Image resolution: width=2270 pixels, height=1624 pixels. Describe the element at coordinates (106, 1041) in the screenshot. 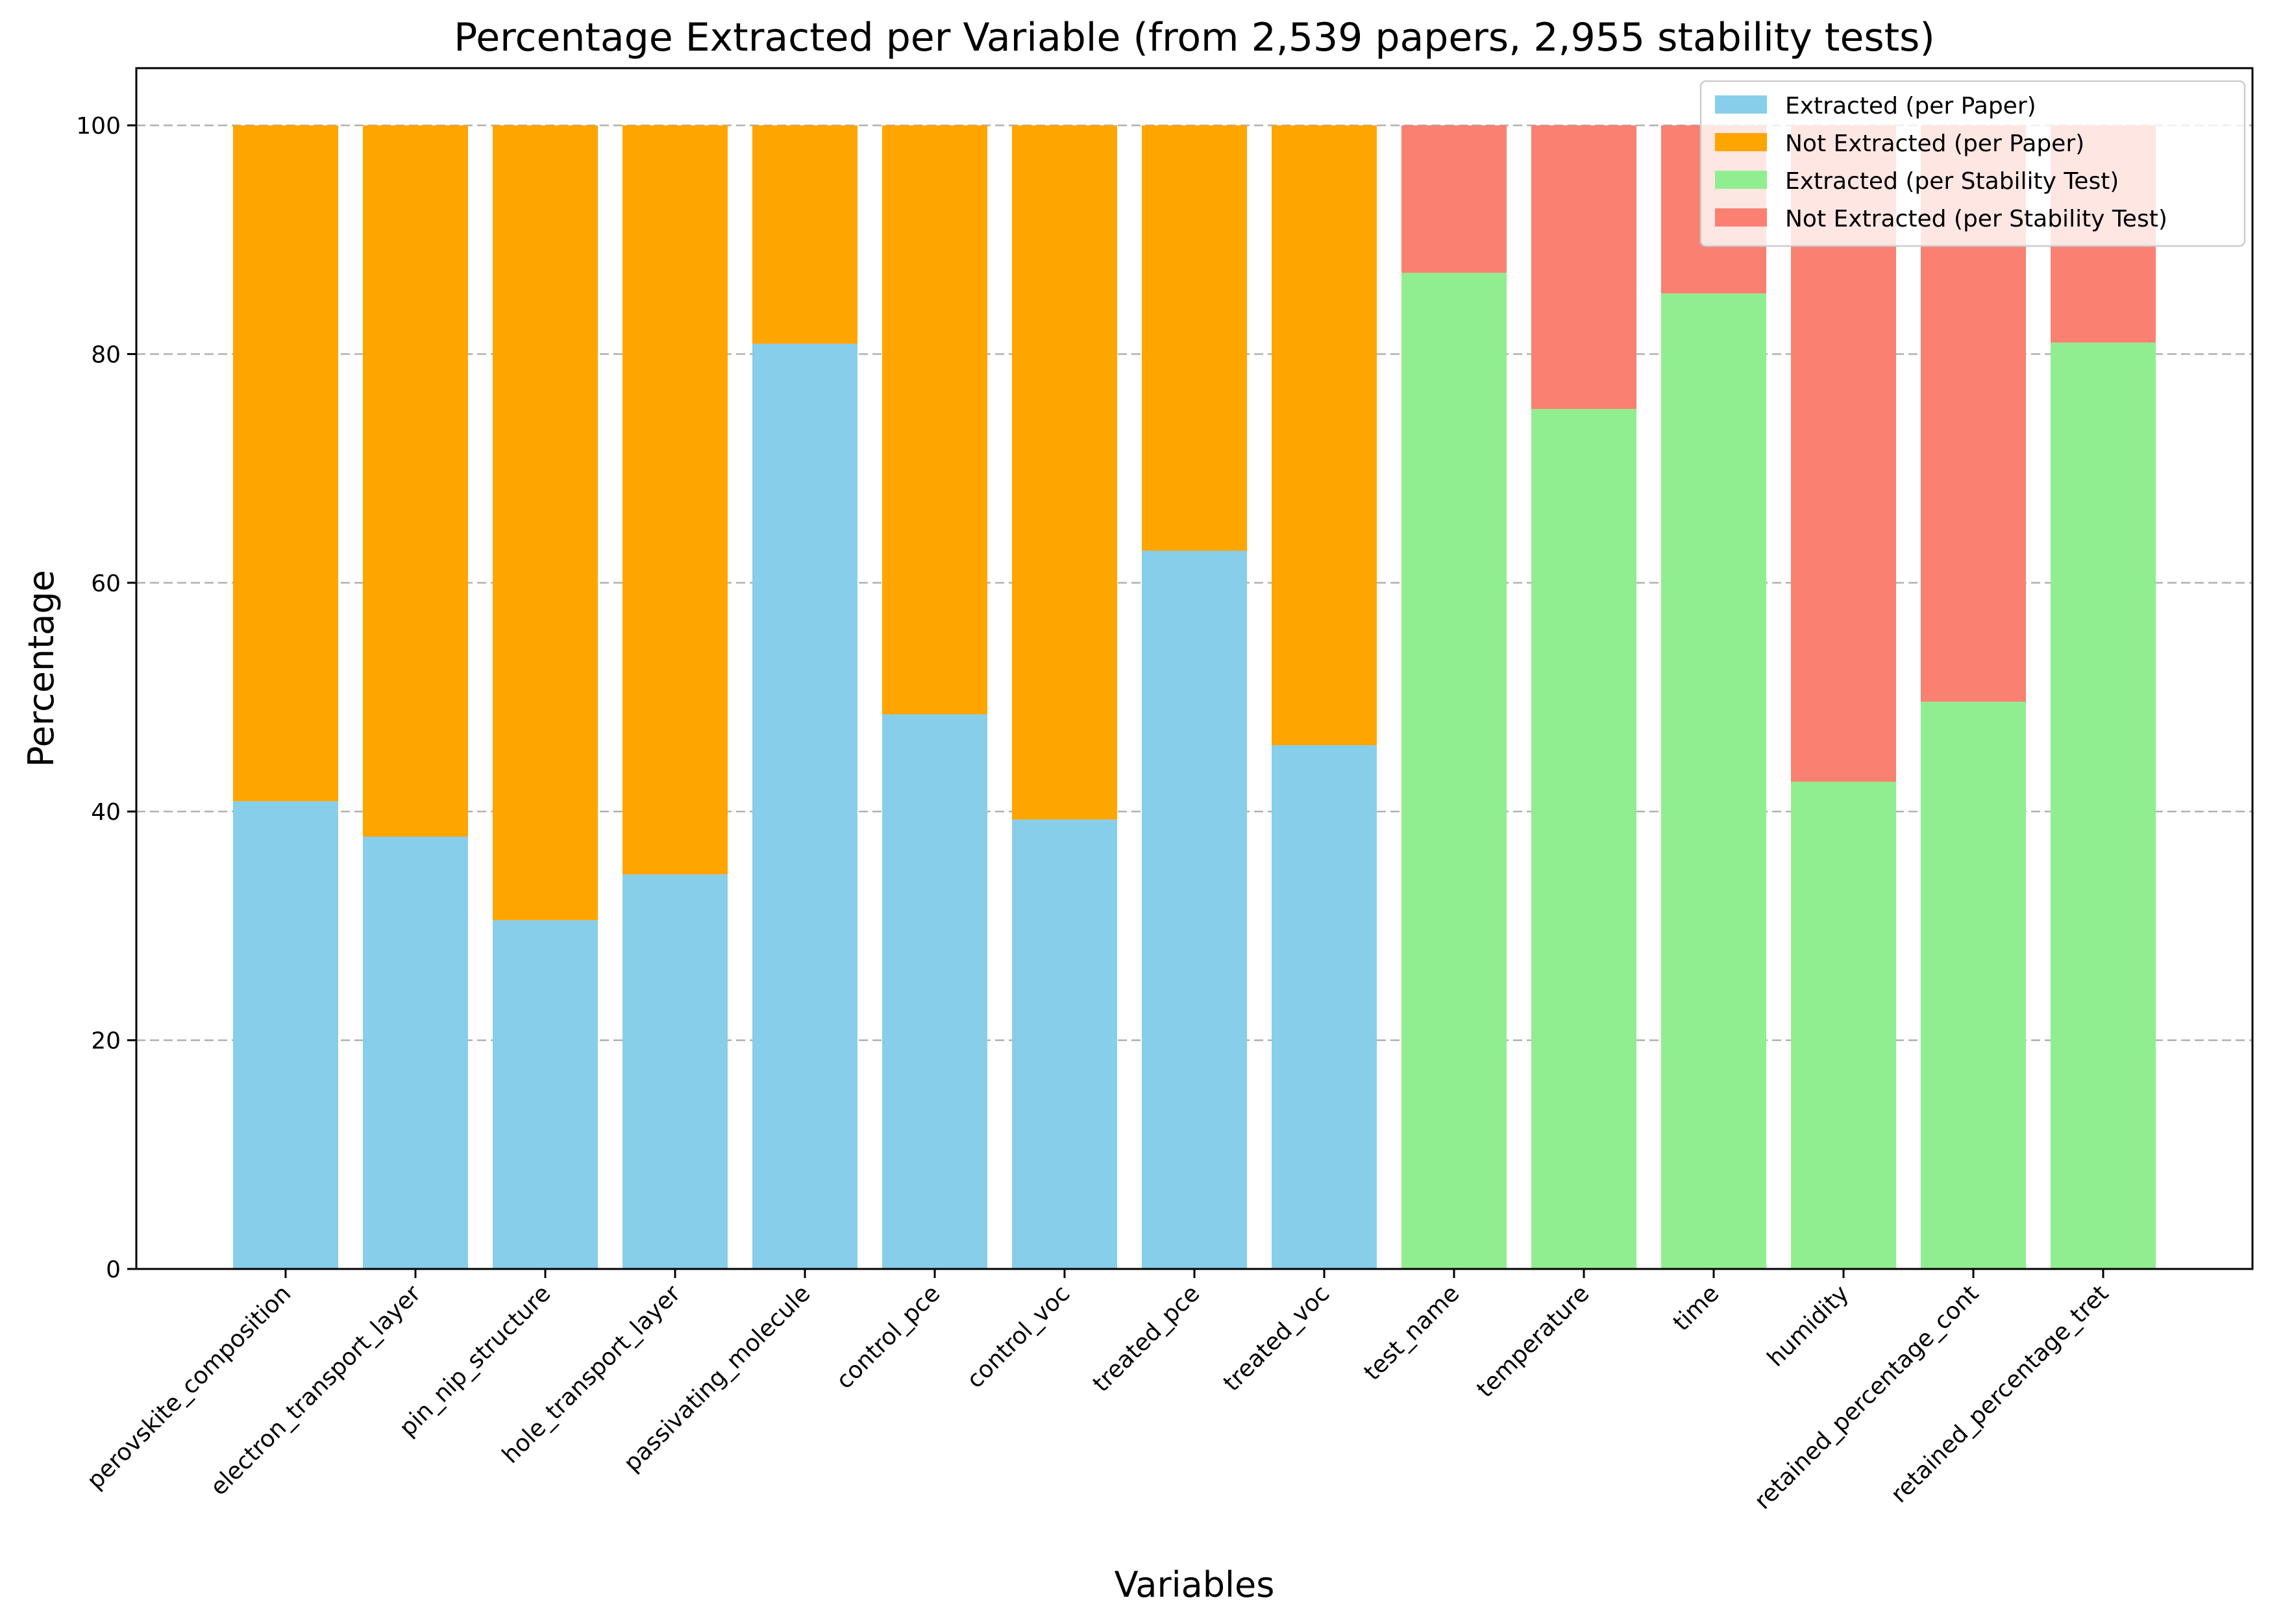

I see `y-tick-label-20: 20` at that location.